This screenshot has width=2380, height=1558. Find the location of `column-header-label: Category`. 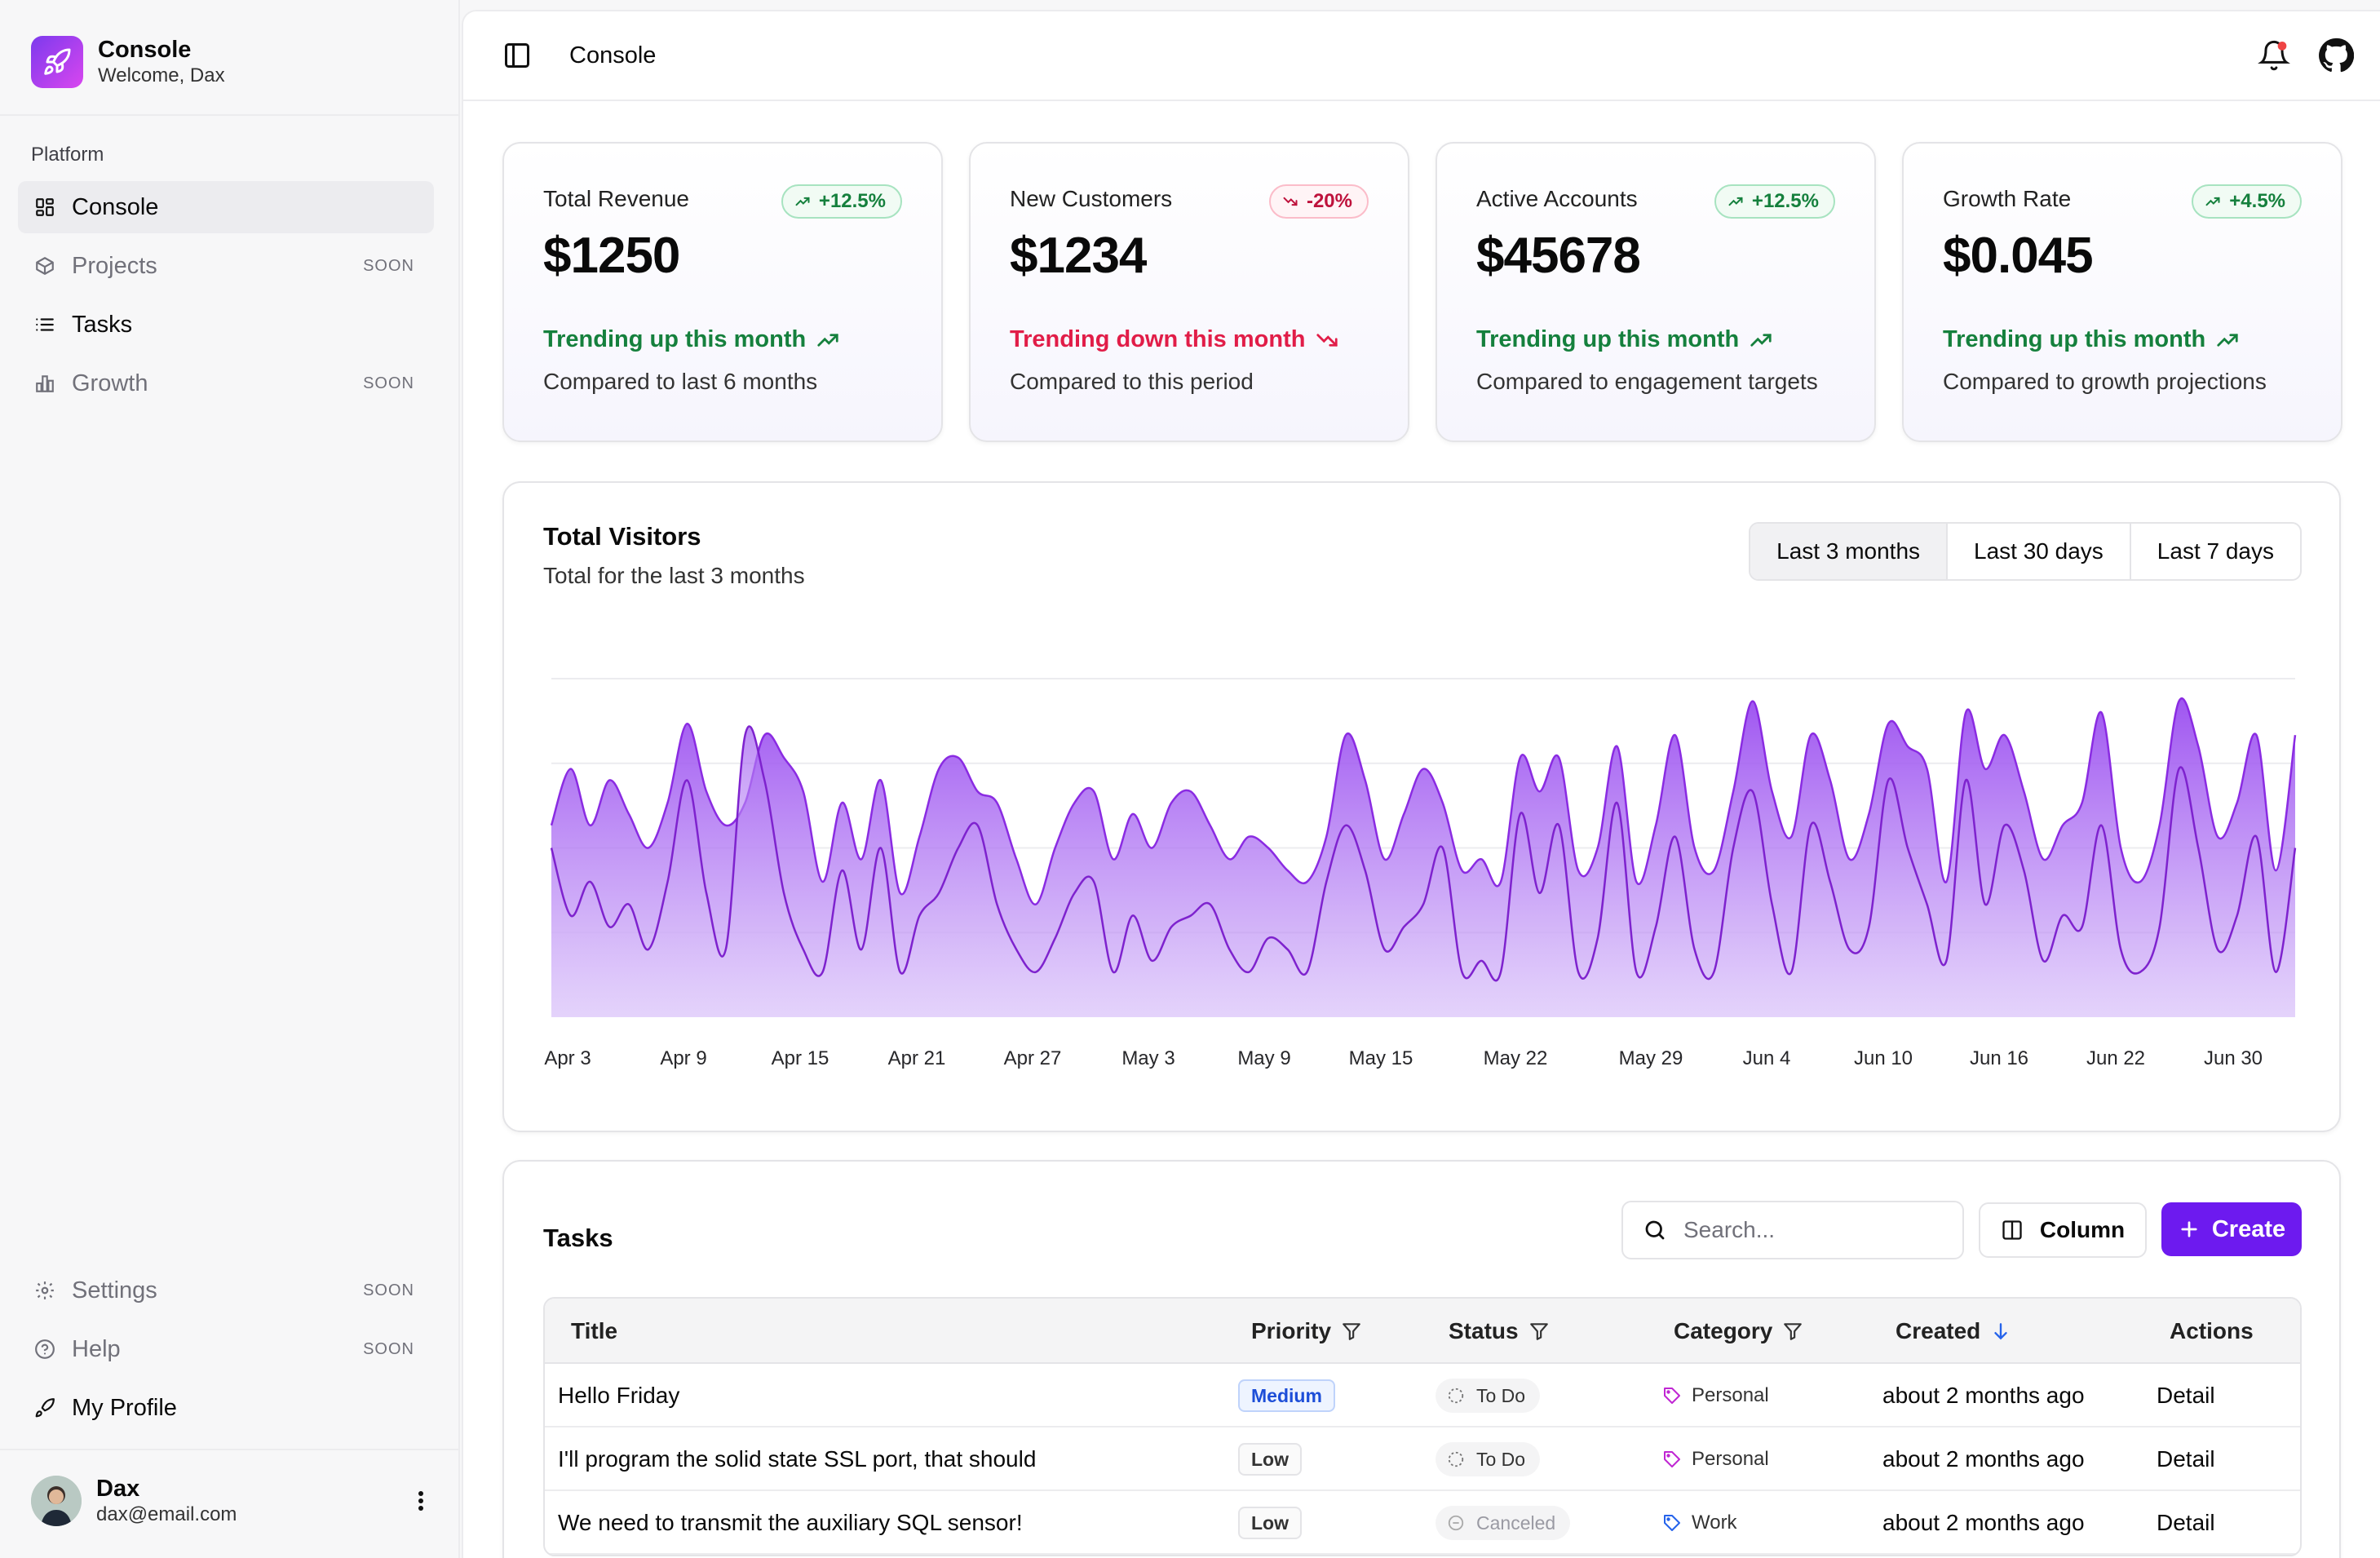

column-header-label: Category is located at coordinates (1724, 1330).